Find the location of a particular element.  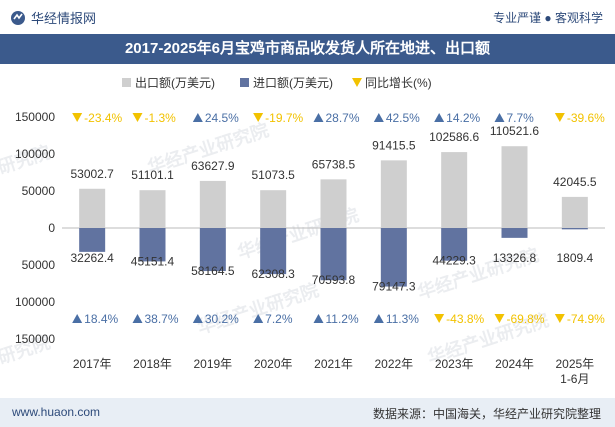

x-tick-label: 2023年 is located at coordinates (454, 364).